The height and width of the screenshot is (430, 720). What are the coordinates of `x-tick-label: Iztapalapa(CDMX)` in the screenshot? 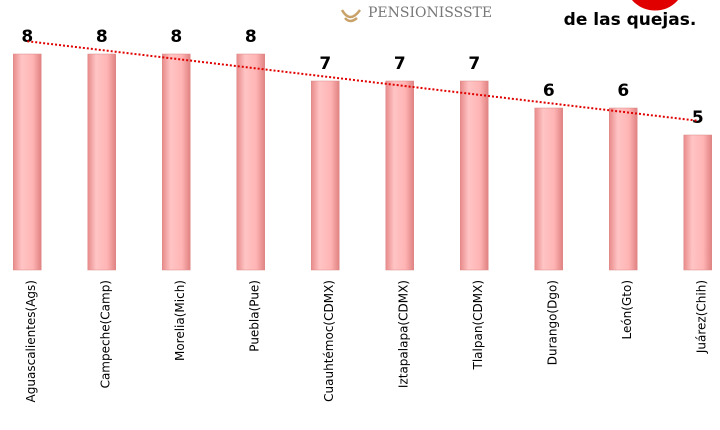 It's located at (403, 334).